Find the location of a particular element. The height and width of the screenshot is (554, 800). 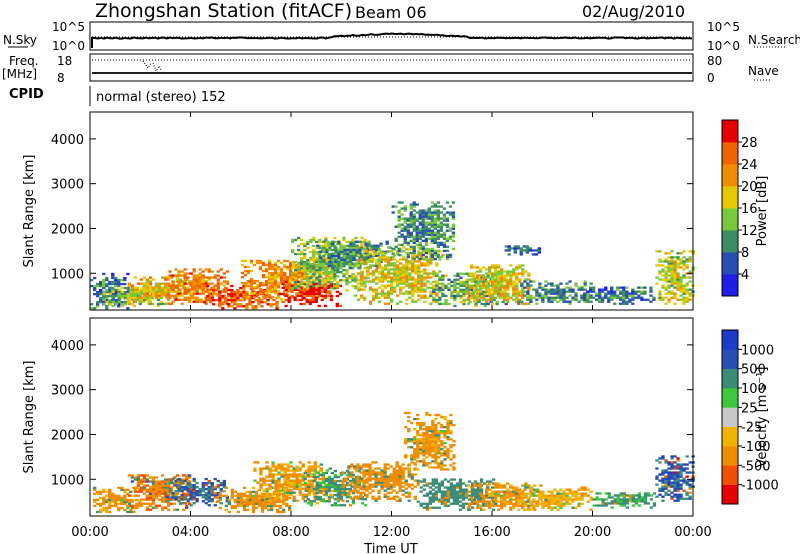

colorbar-tick-label: 16 is located at coordinates (749, 209).